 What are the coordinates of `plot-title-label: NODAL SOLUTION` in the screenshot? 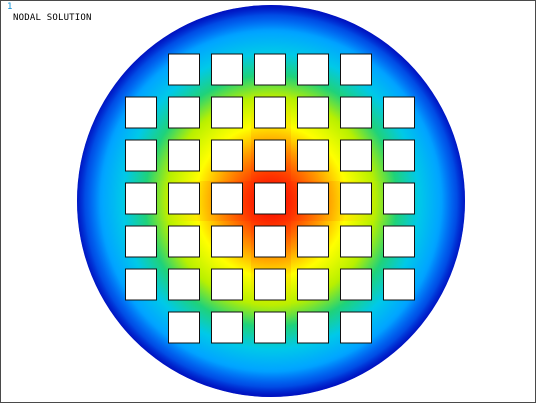 It's located at (52, 18).